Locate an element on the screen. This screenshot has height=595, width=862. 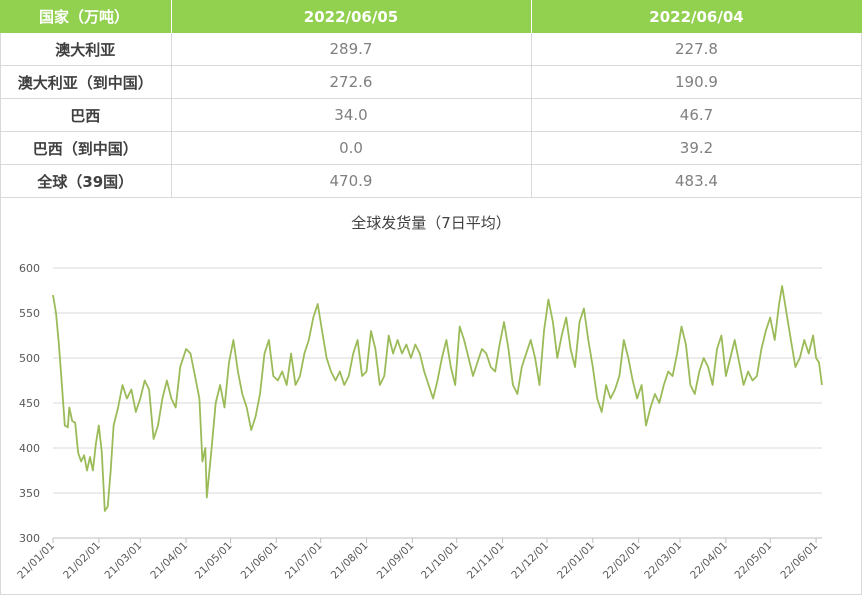
table-row: 巴西 34.0 46.7 is located at coordinates (431, 115).